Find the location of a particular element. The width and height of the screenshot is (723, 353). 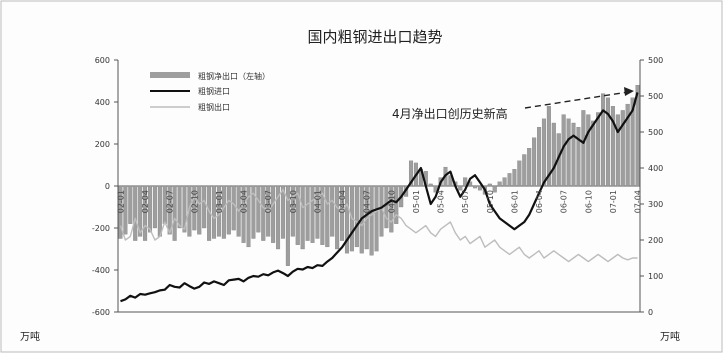

left-tick-label: -600 is located at coordinates (101, 312).